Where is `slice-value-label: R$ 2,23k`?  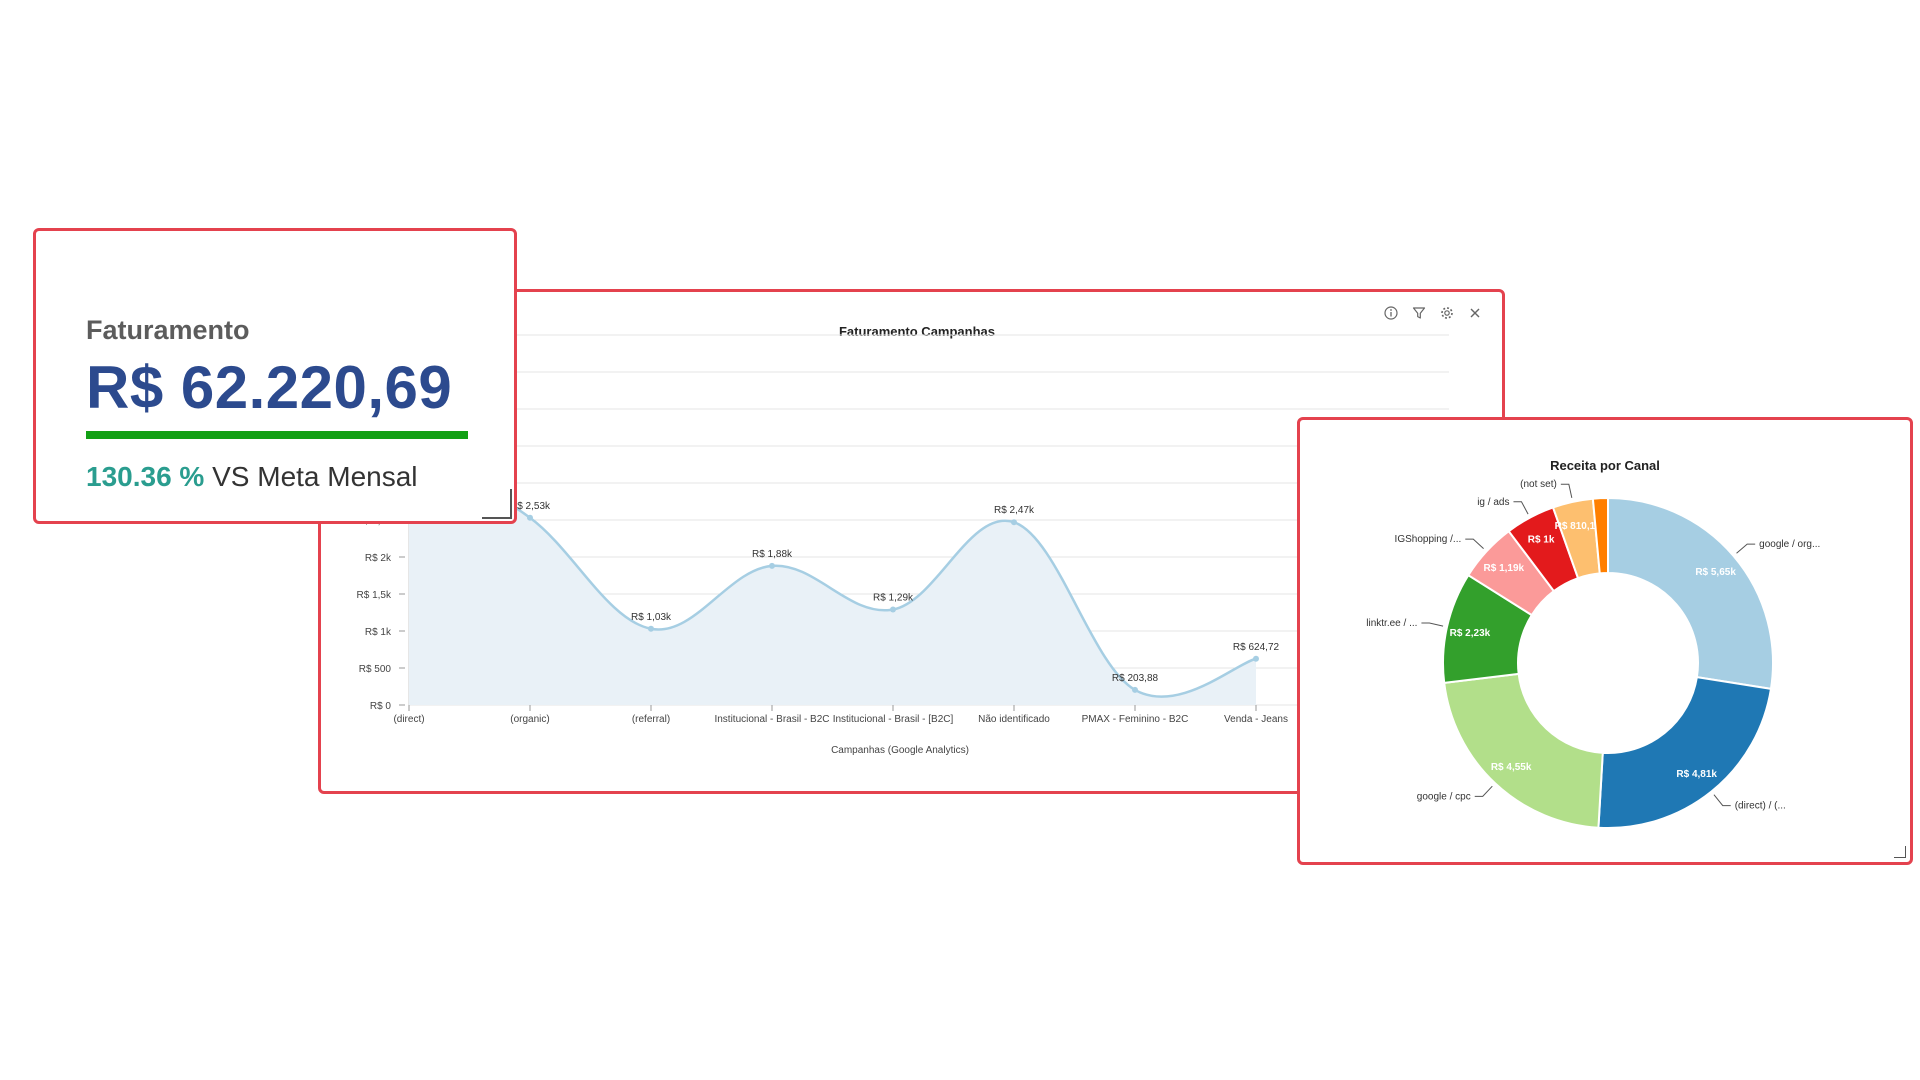
slice-value-label: R$ 2,23k is located at coordinates (1470, 633).